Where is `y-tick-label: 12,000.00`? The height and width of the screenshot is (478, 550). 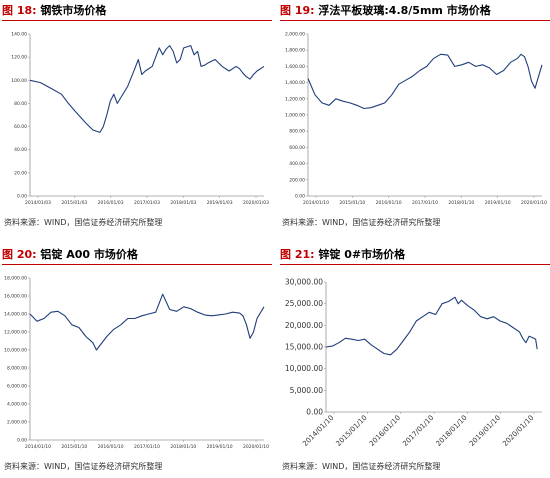 y-tick-label: 12,000.00 is located at coordinates (15, 333).